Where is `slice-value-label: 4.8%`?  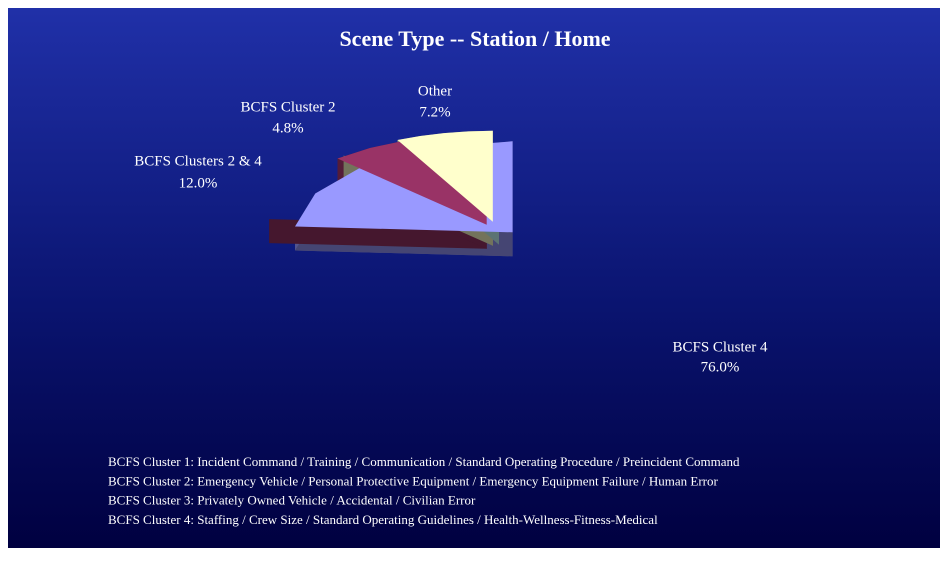 slice-value-label: 4.8% is located at coordinates (287, 128).